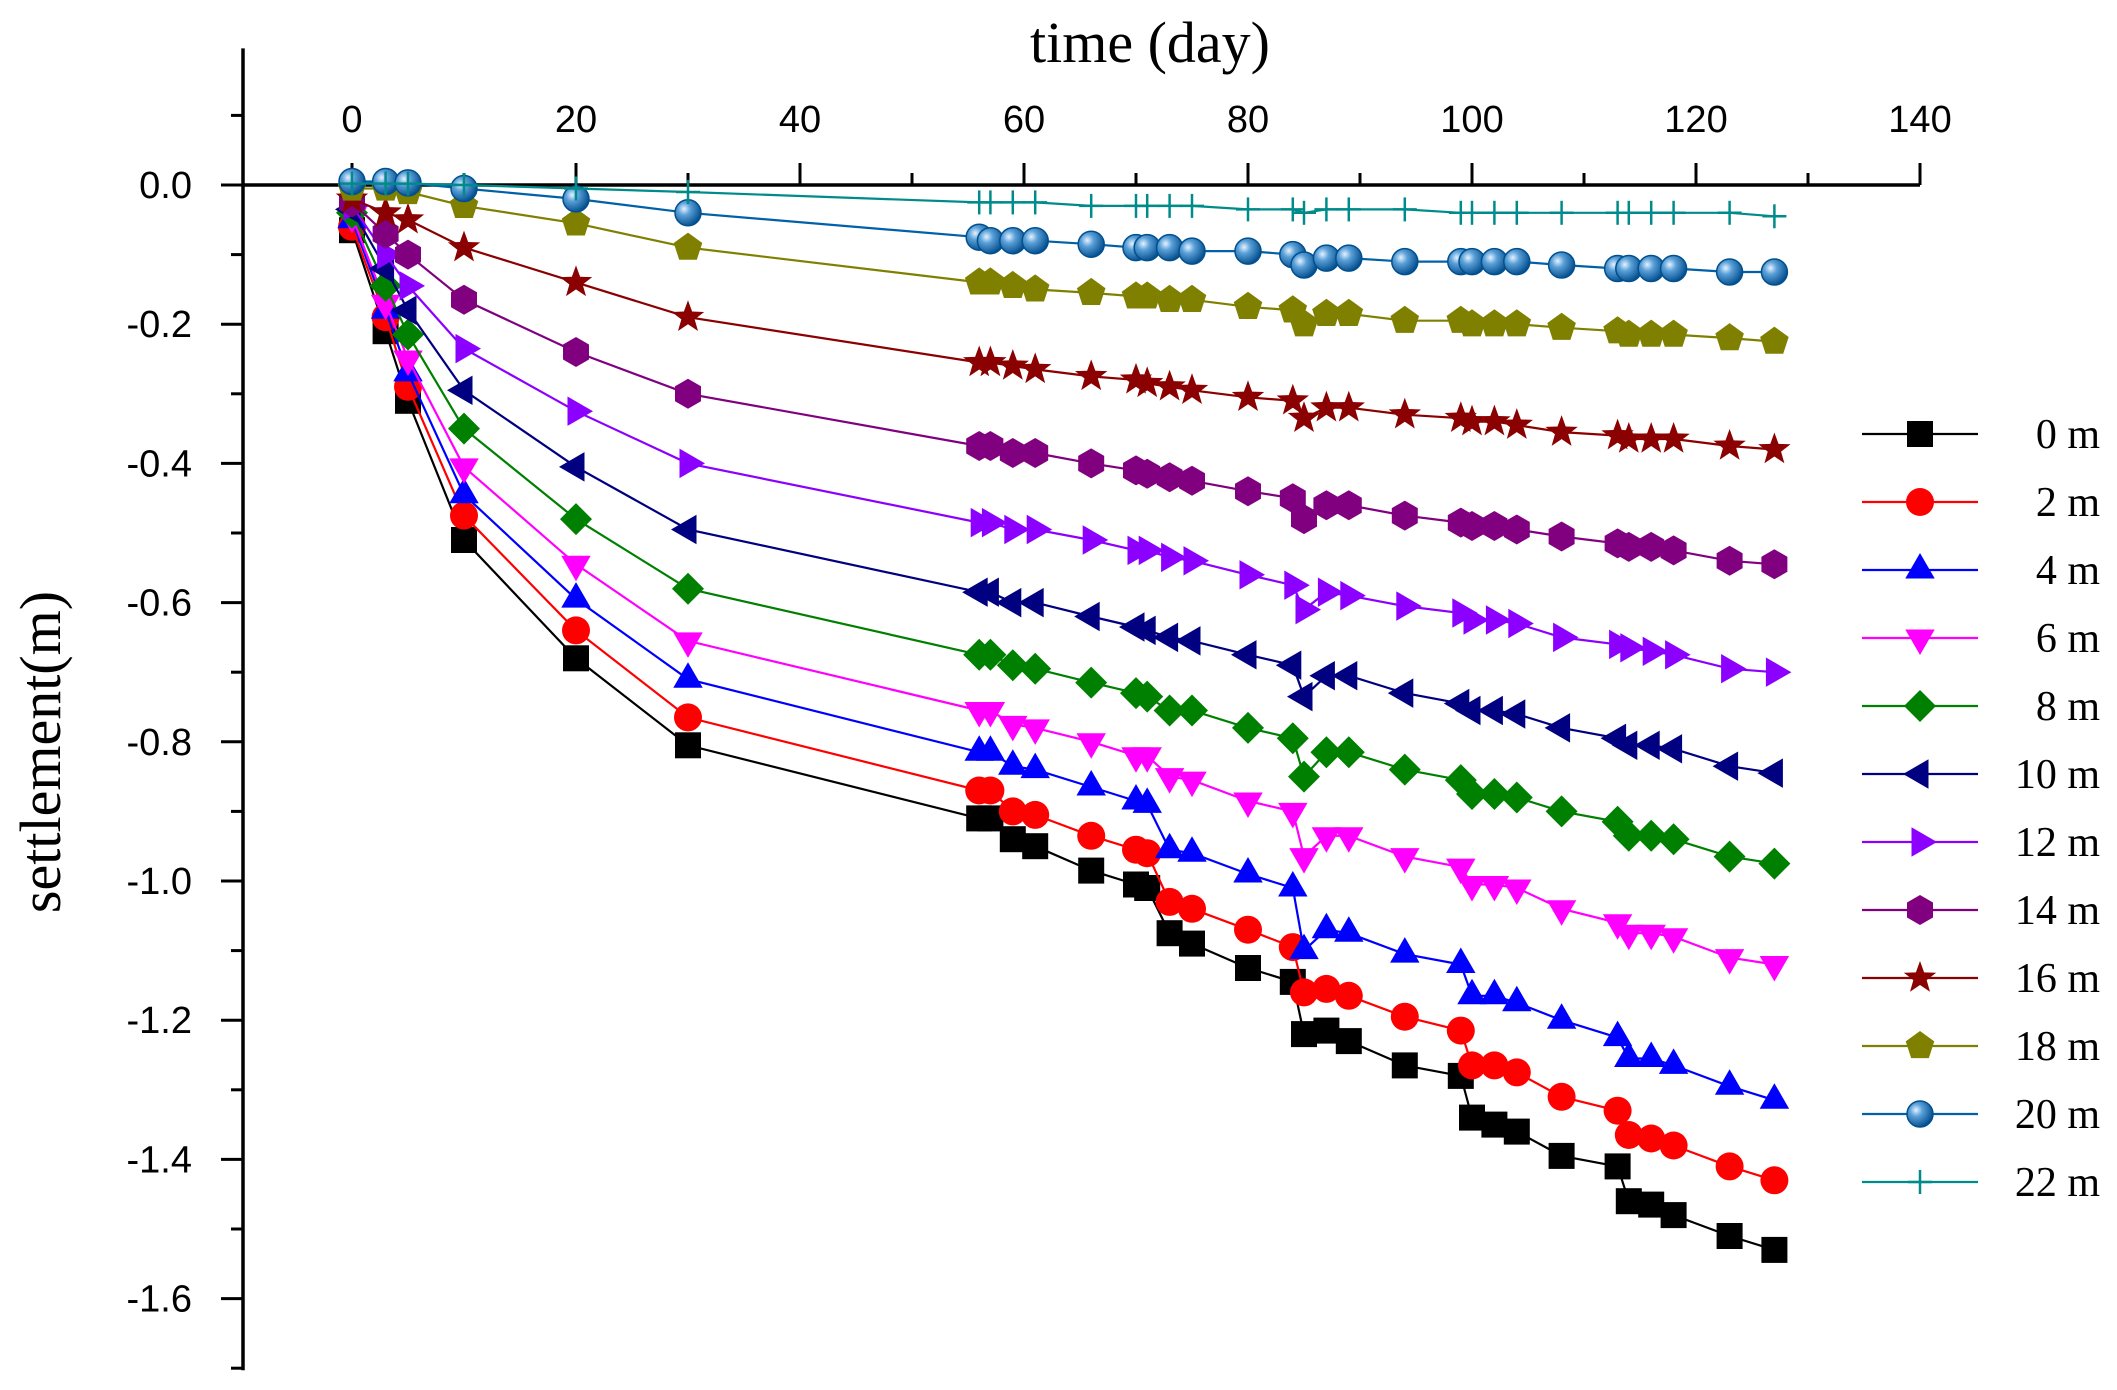  What do you see at coordinates (1063, 200) in the screenshot?
I see `series-22m` at bounding box center [1063, 200].